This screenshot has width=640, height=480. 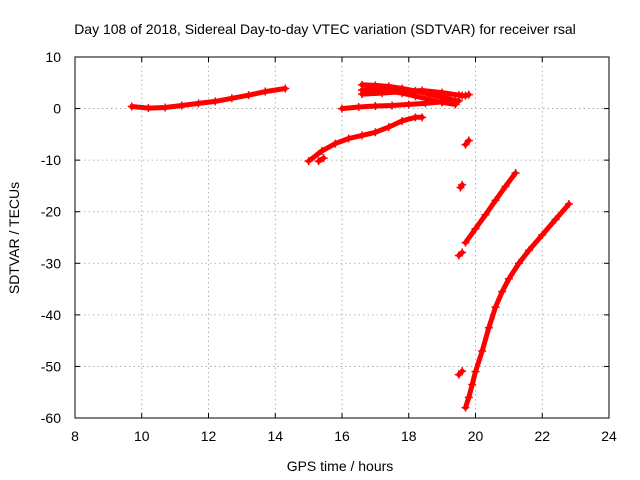 I want to click on x-tick-label: 14, so click(x=275, y=436).